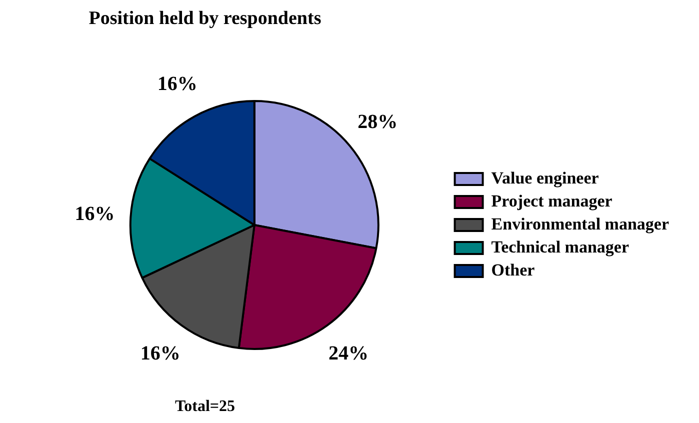 The width and height of the screenshot is (699, 423). What do you see at coordinates (545, 178) in the screenshot?
I see `legend-label: Value engineer` at bounding box center [545, 178].